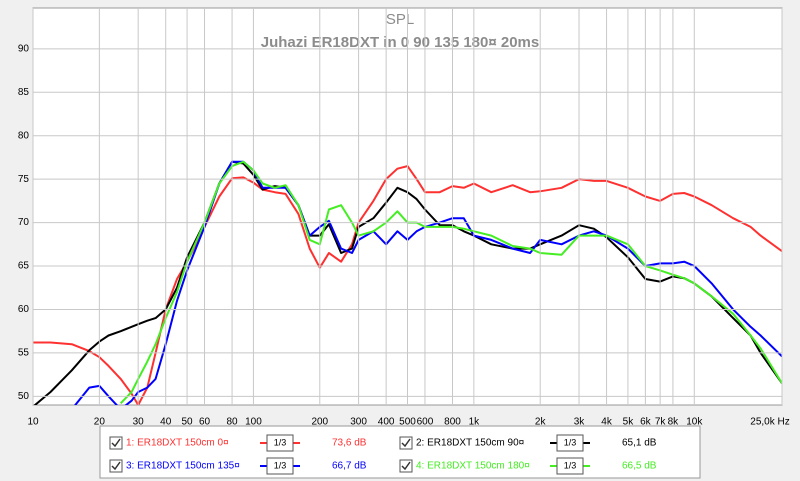  What do you see at coordinates (349, 466) in the screenshot?
I see `legend-level: 66,7 dB` at bounding box center [349, 466].